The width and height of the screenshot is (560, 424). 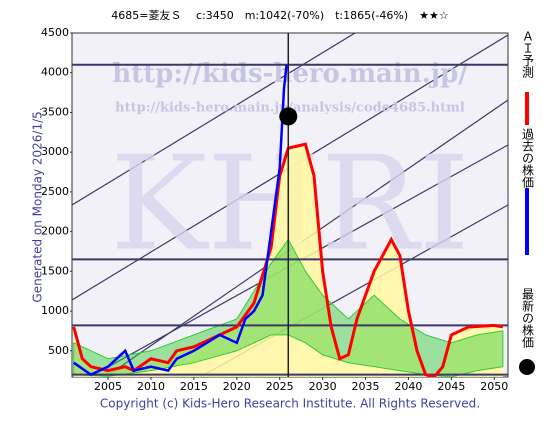 I want to click on legend-swatch, so click(x=527, y=367).